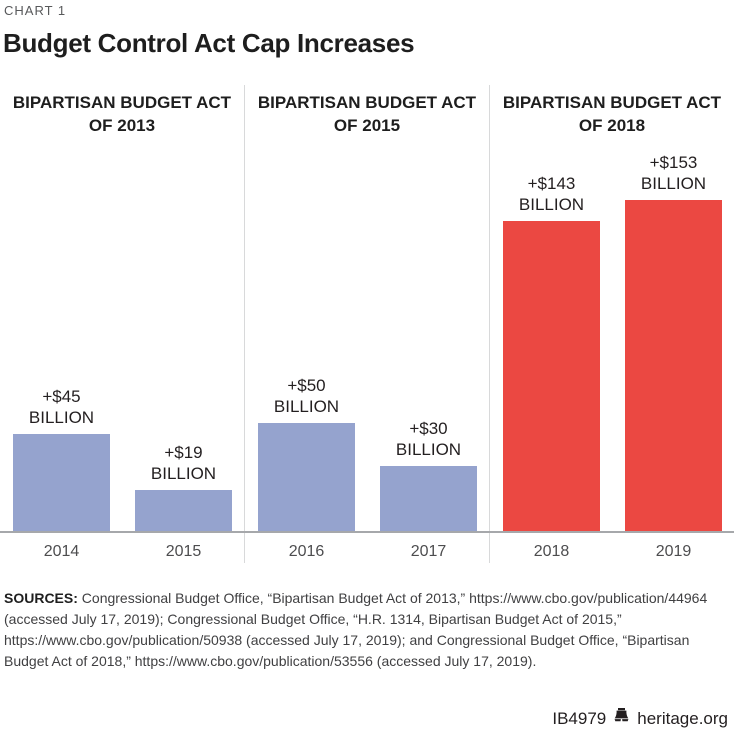 This screenshot has width=734, height=734. I want to click on x-axis-labels: 2014 2015, so click(122, 552).